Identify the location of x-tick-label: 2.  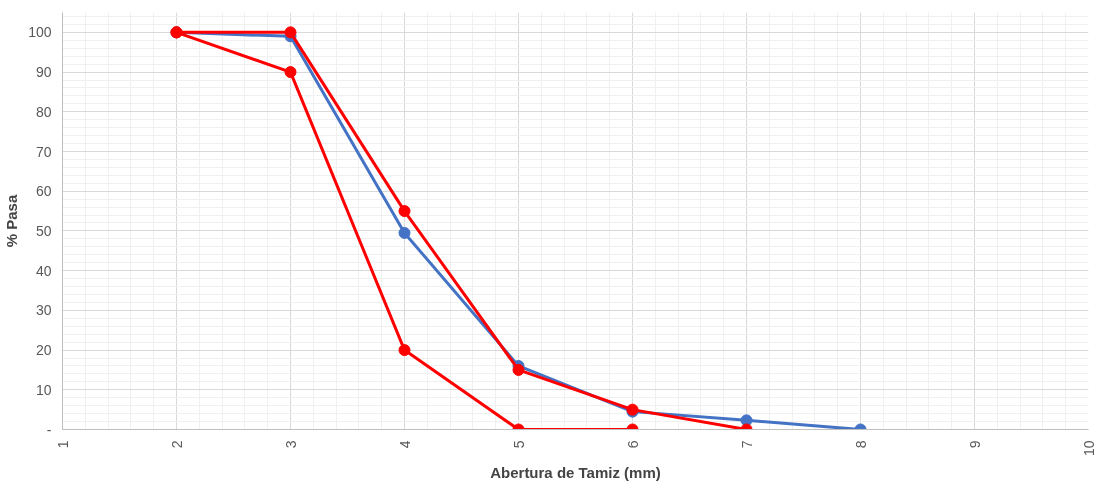
(176, 444).